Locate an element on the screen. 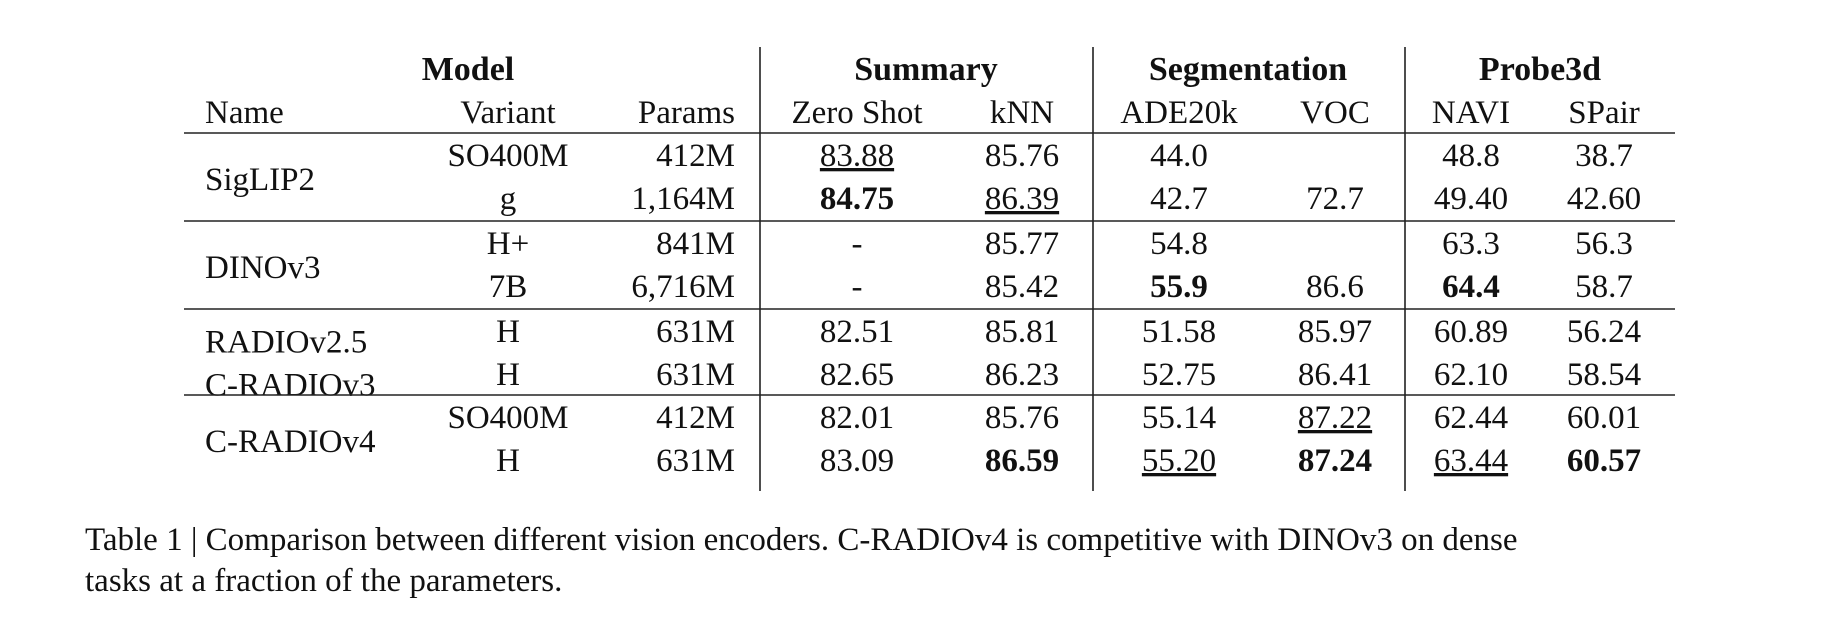 This screenshot has width=1836, height=632. column-header: kNN is located at coordinates (1022, 113).